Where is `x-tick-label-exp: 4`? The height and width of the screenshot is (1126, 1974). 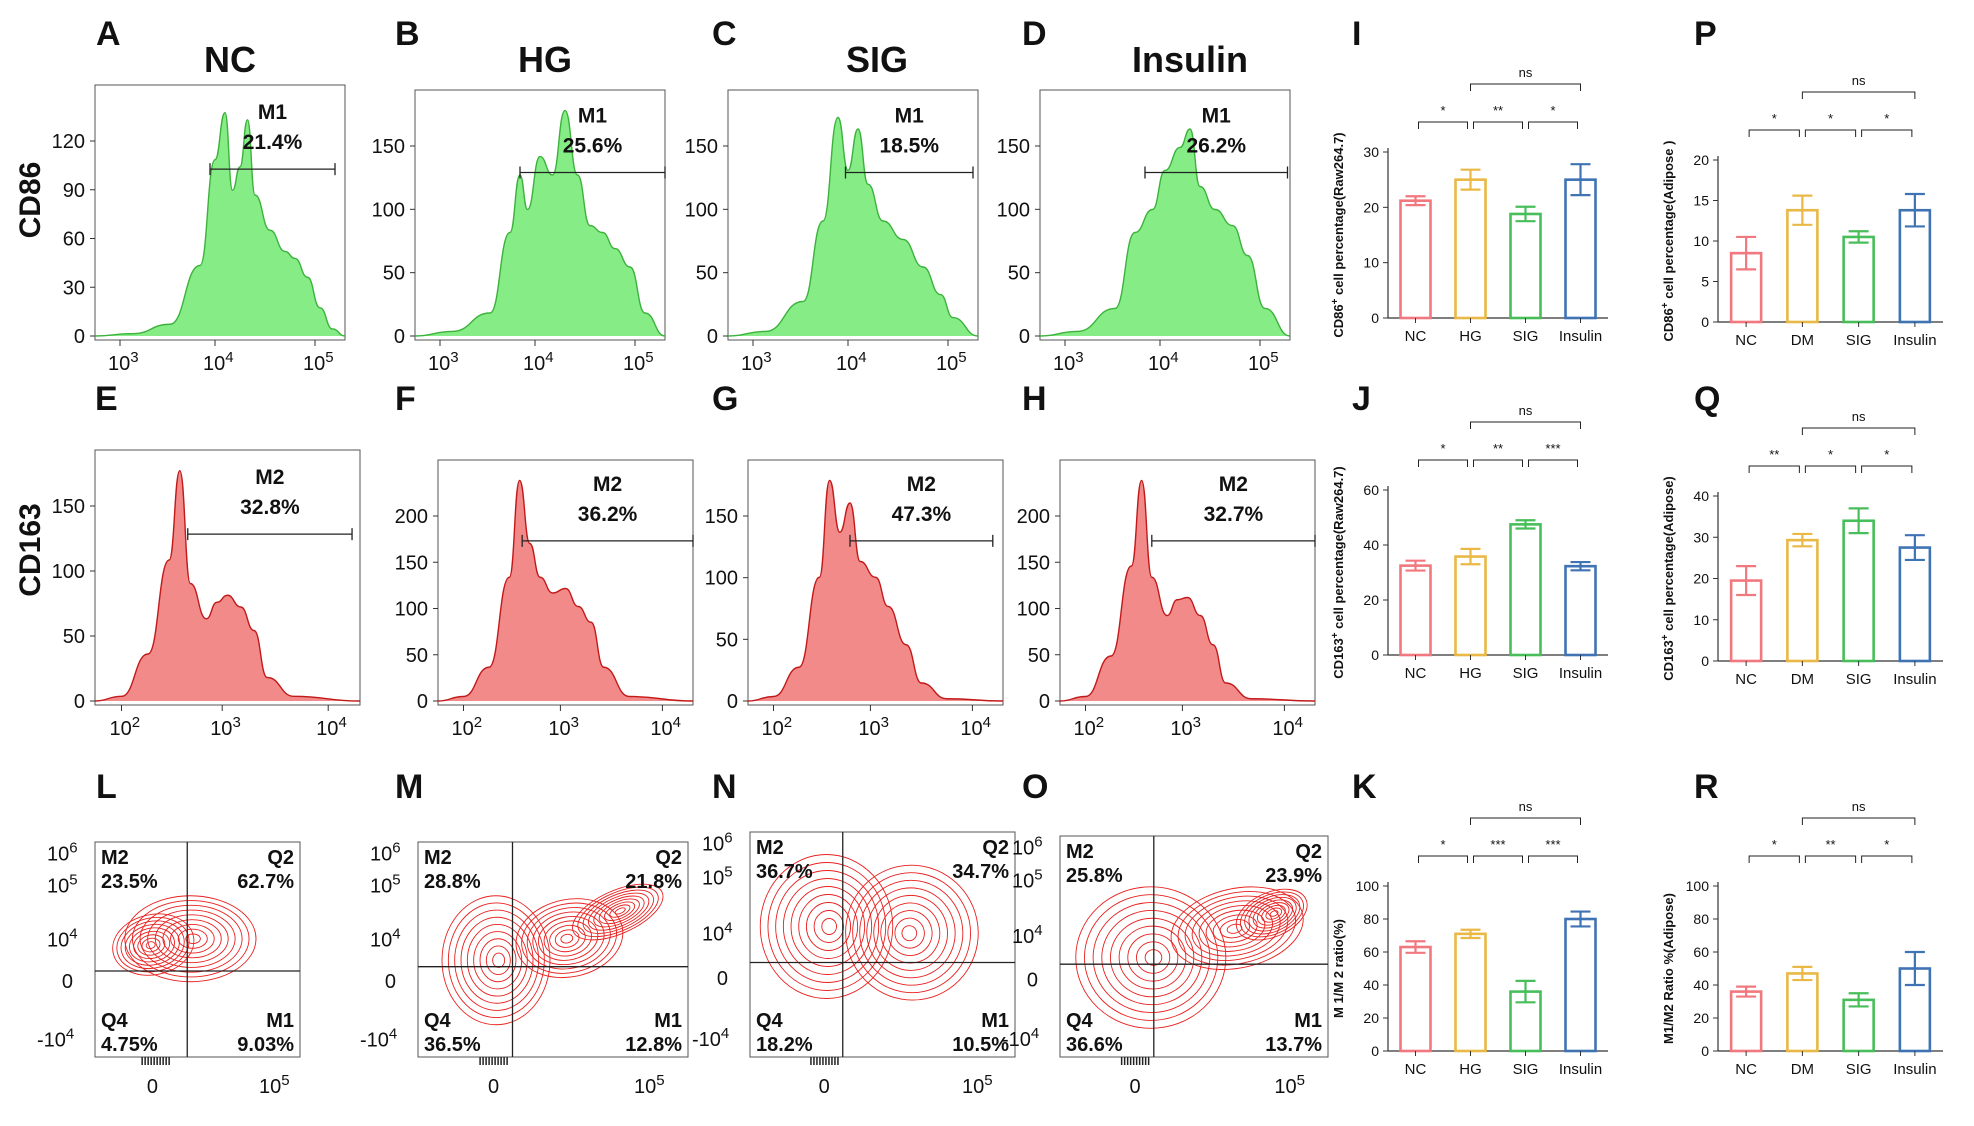 x-tick-label-exp: 4 is located at coordinates (342, 722).